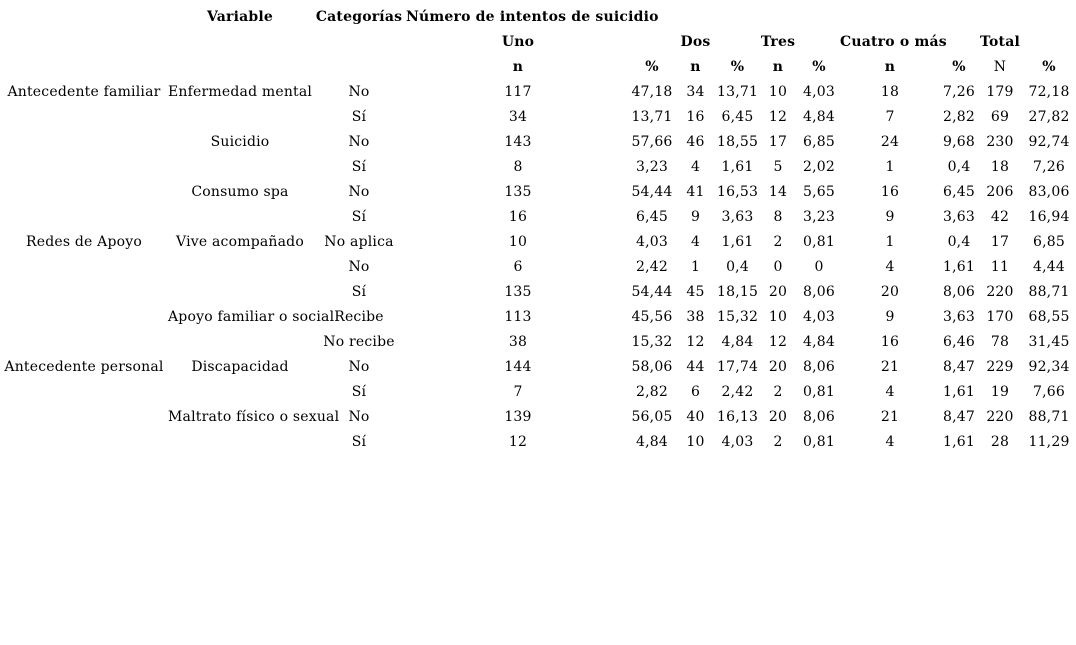 This screenshot has width=1076, height=645. I want to click on group-cell: Redes de Apoyo, so click(84, 242).